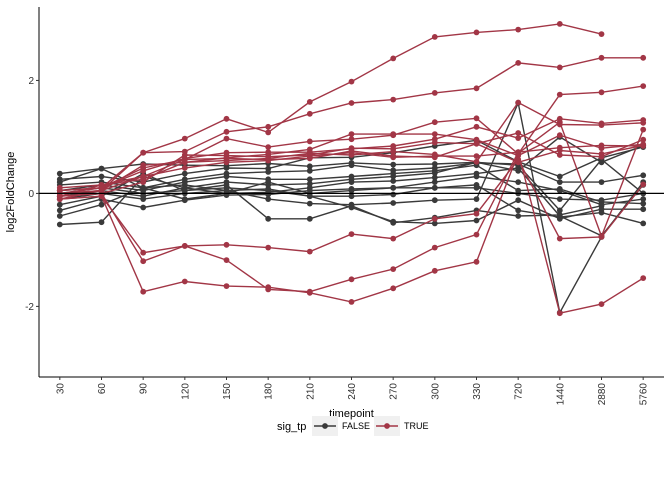 The width and height of the screenshot is (672, 480). I want to click on x-tick-label: 330, so click(477, 391).